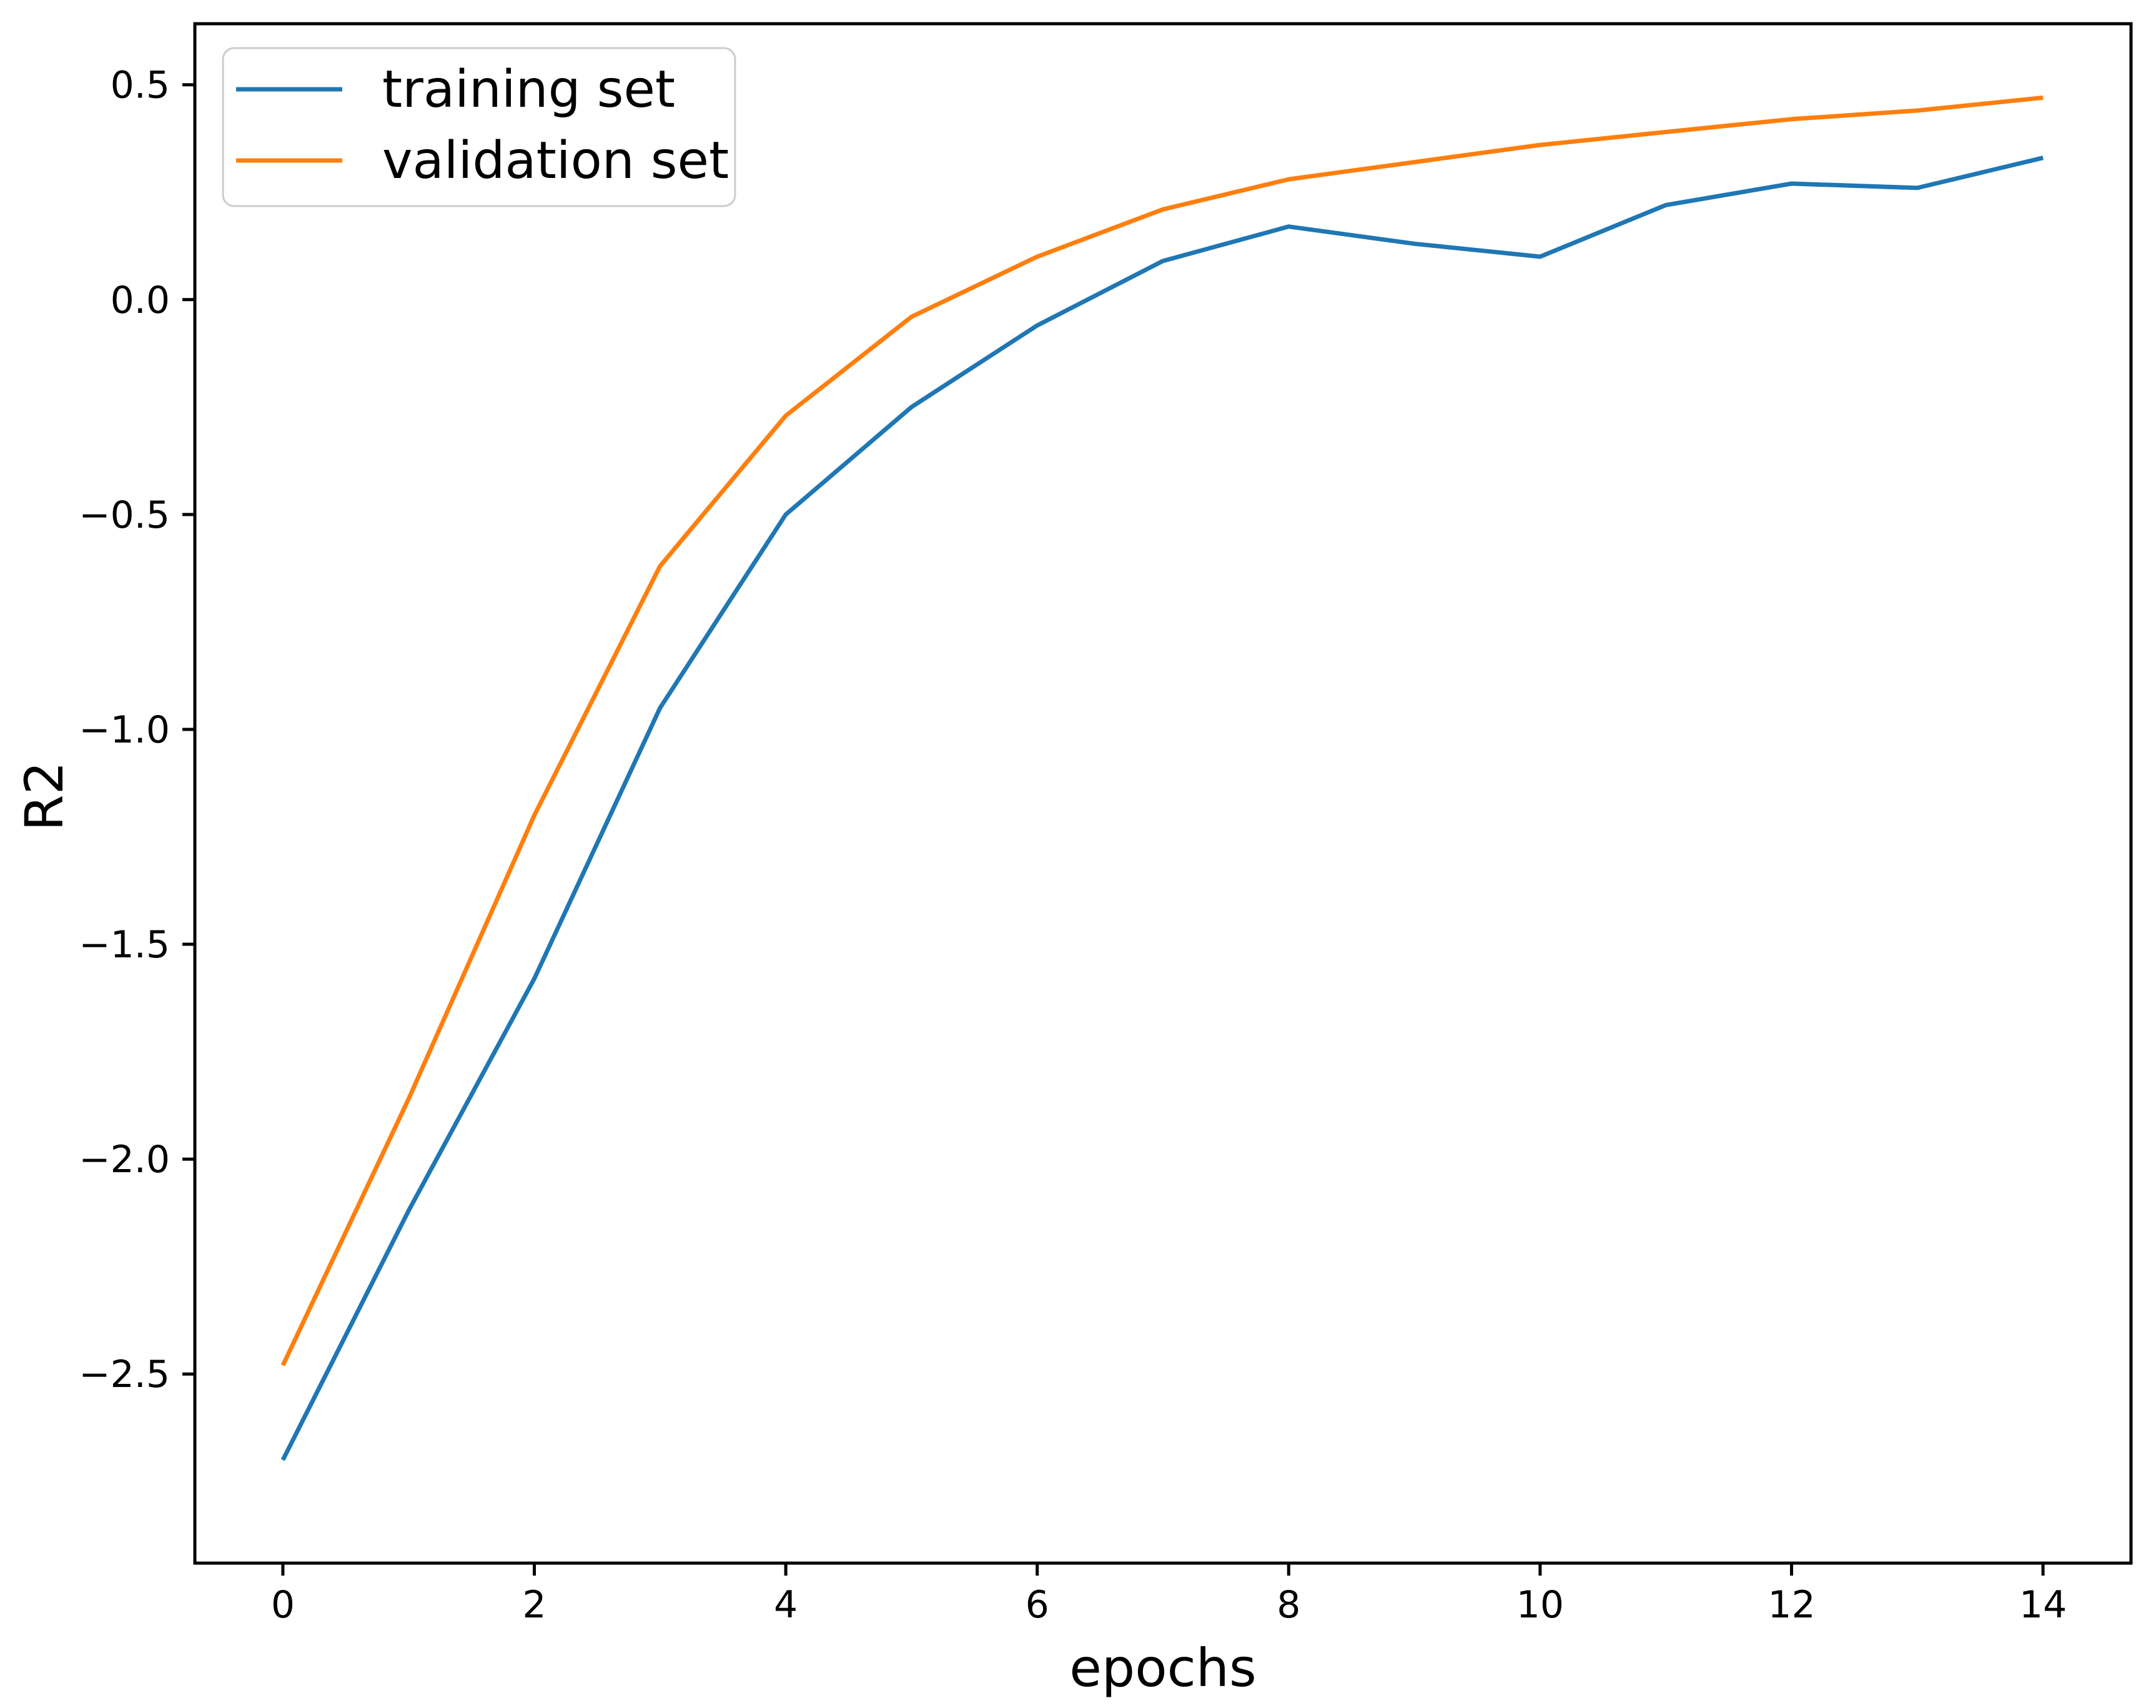  I want to click on x-tick-label: 6, so click(1037, 1605).